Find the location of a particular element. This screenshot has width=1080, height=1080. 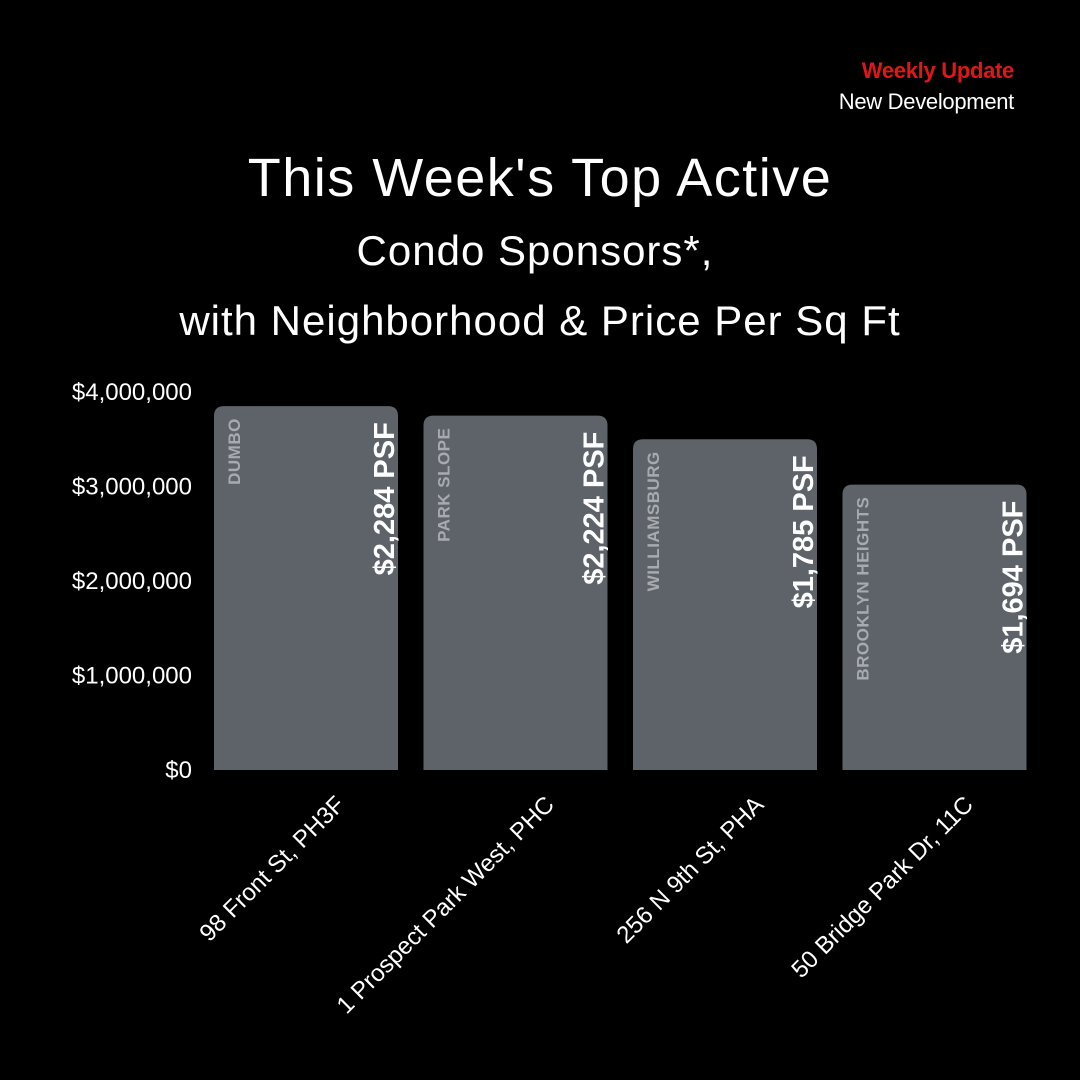

neighborhood-label: BROOKLYN HEIGHTS is located at coordinates (863, 589).